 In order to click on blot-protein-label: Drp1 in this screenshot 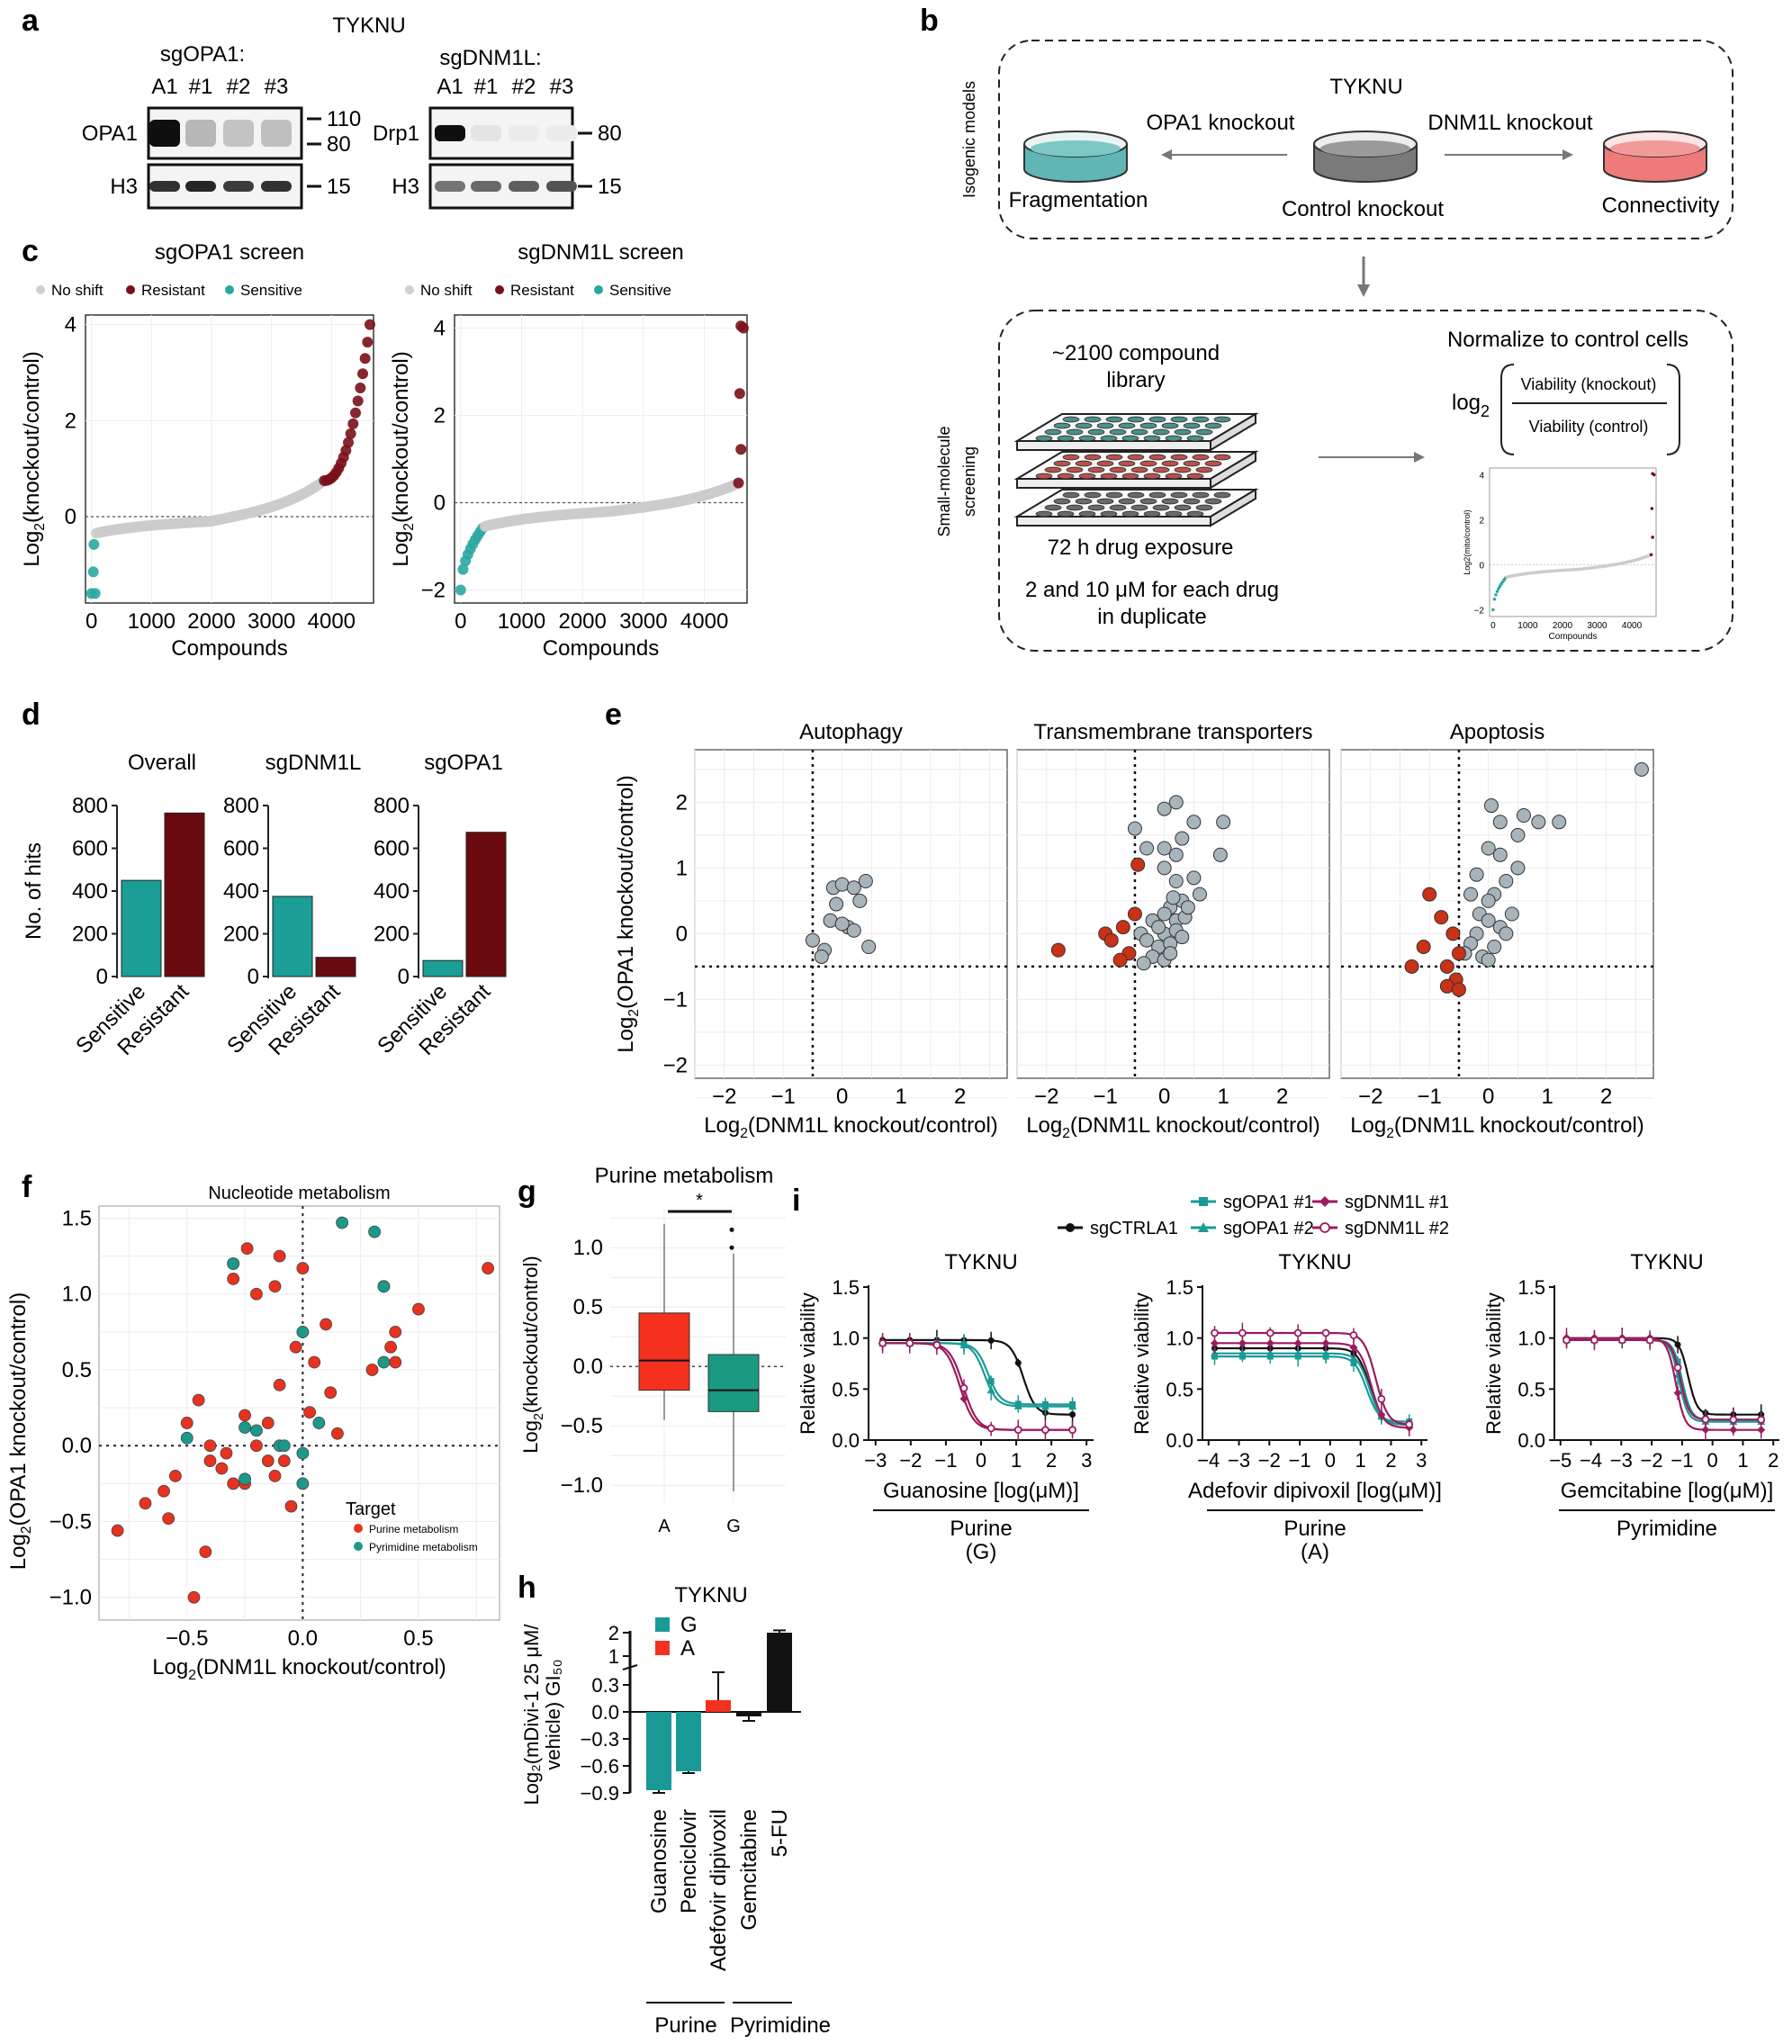, I will do `click(396, 134)`.